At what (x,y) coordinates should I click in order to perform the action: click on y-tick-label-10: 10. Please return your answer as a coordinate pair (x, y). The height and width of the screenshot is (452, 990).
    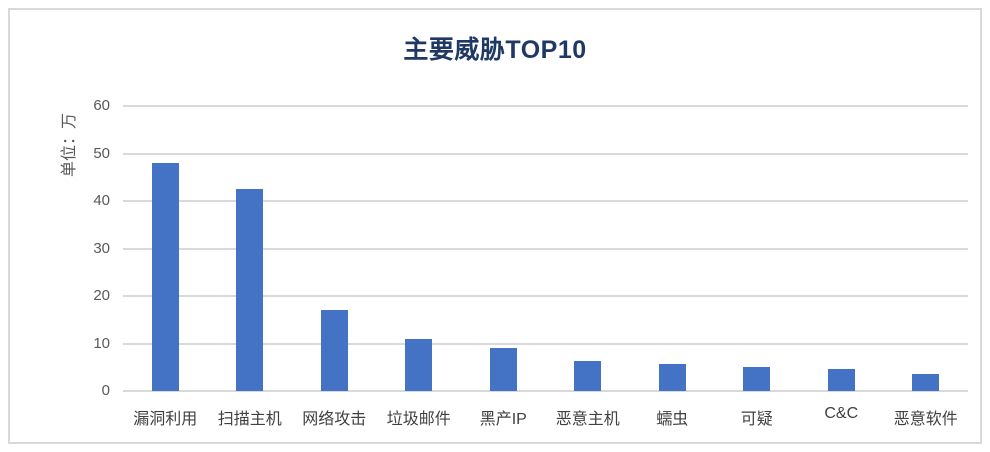
    Looking at the image, I should click on (101, 343).